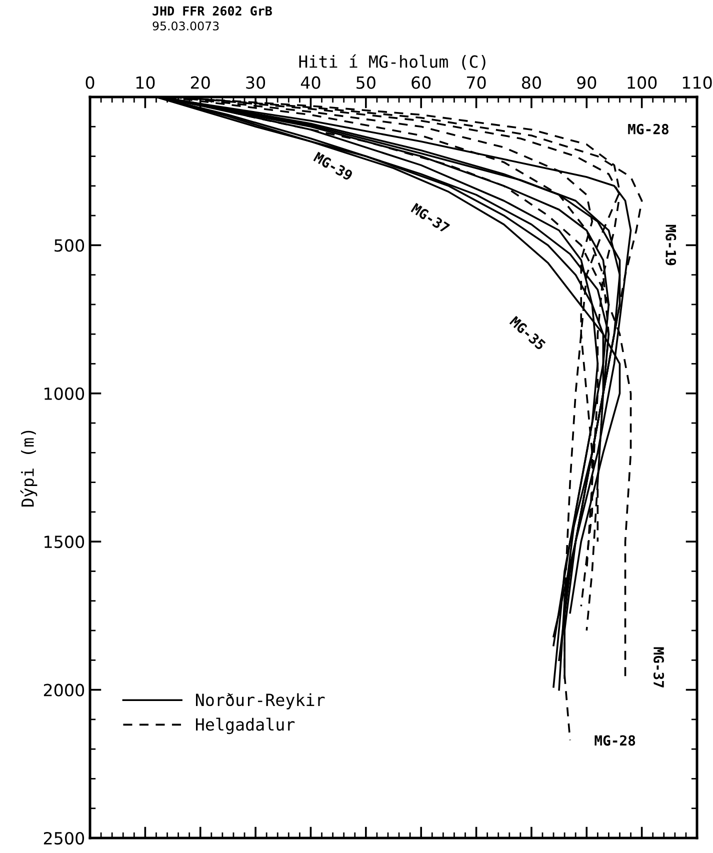  Describe the element at coordinates (245, 726) in the screenshot. I see `legend-label: Helgadalur` at that location.